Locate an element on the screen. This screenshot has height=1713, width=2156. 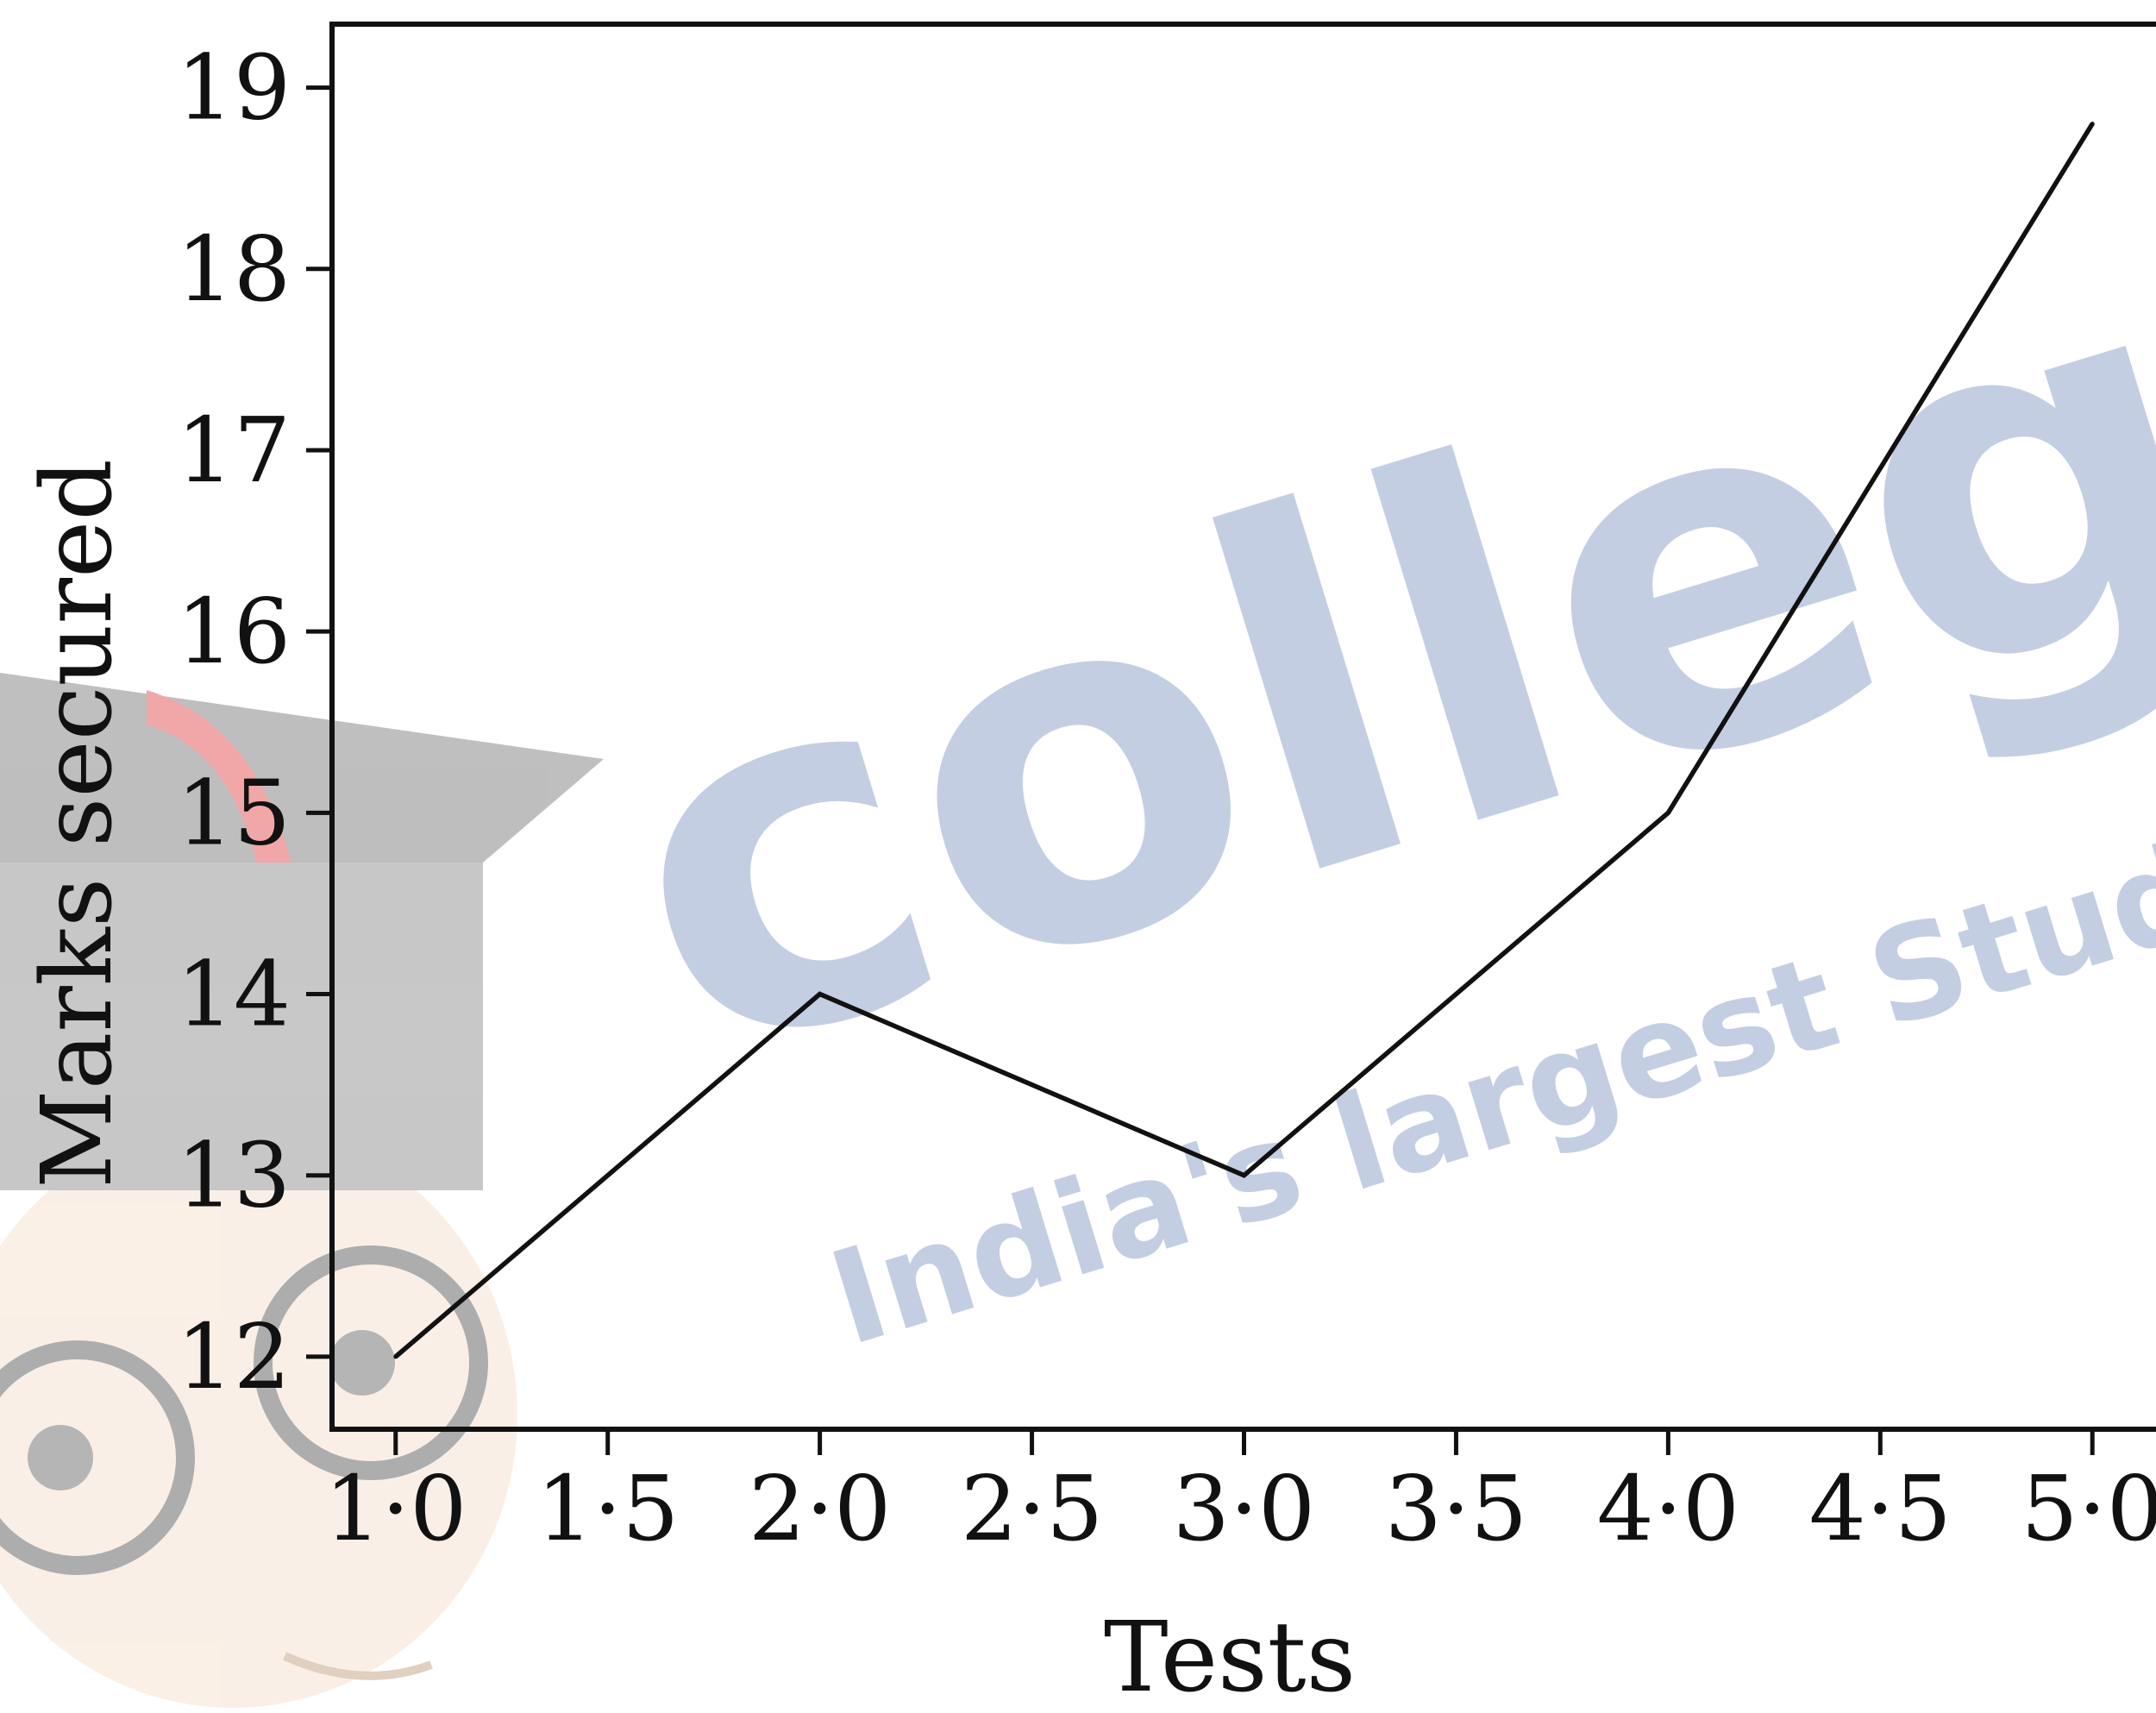
y-tick-label: 18 is located at coordinates (234, 269).